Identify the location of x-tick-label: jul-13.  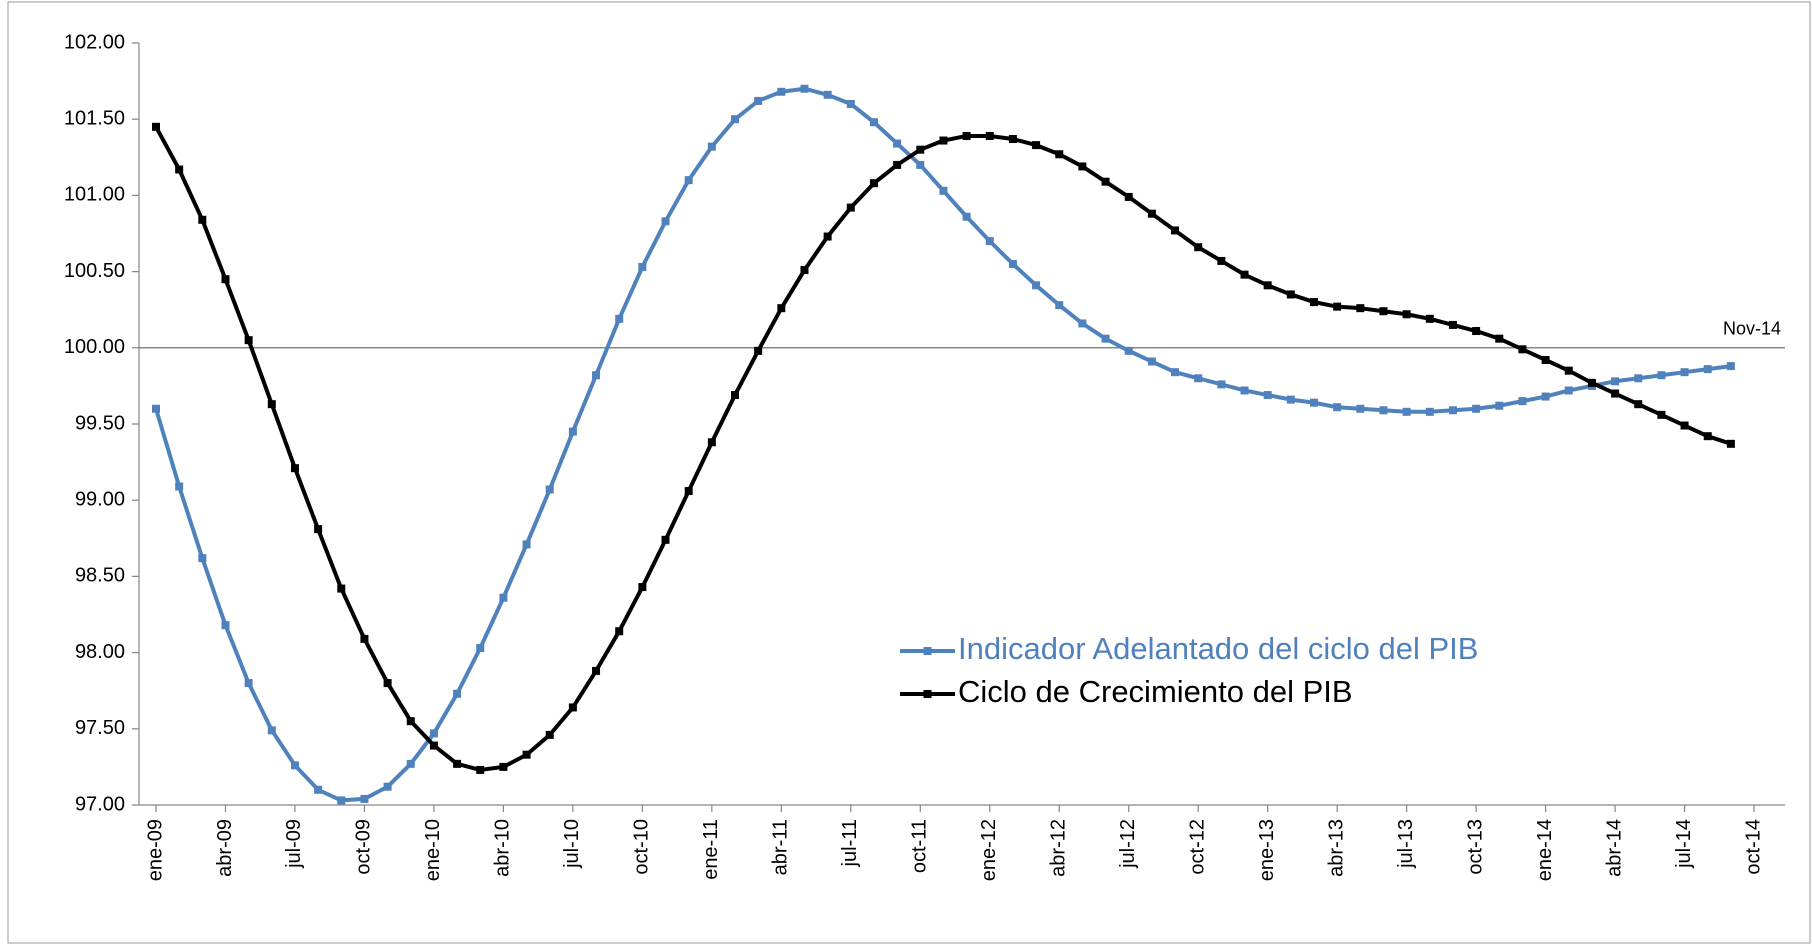
(1406, 844).